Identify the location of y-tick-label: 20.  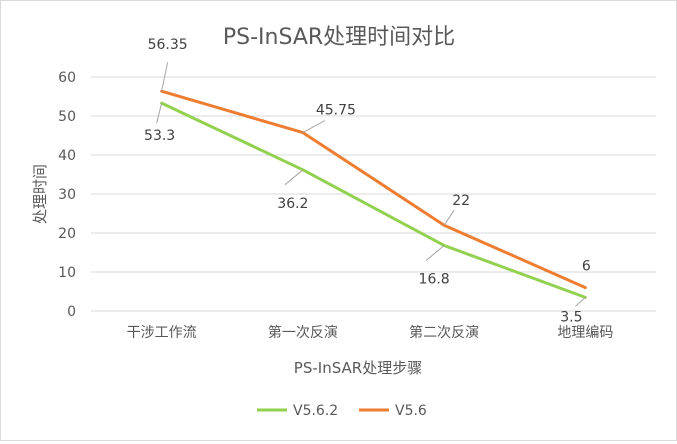
(67, 234).